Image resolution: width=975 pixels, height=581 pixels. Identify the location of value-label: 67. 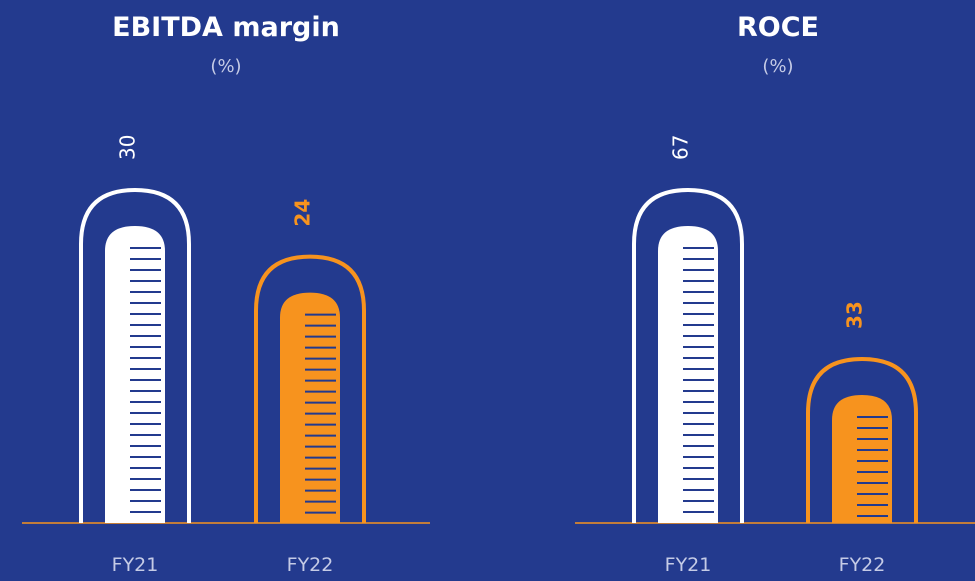
(681, 147).